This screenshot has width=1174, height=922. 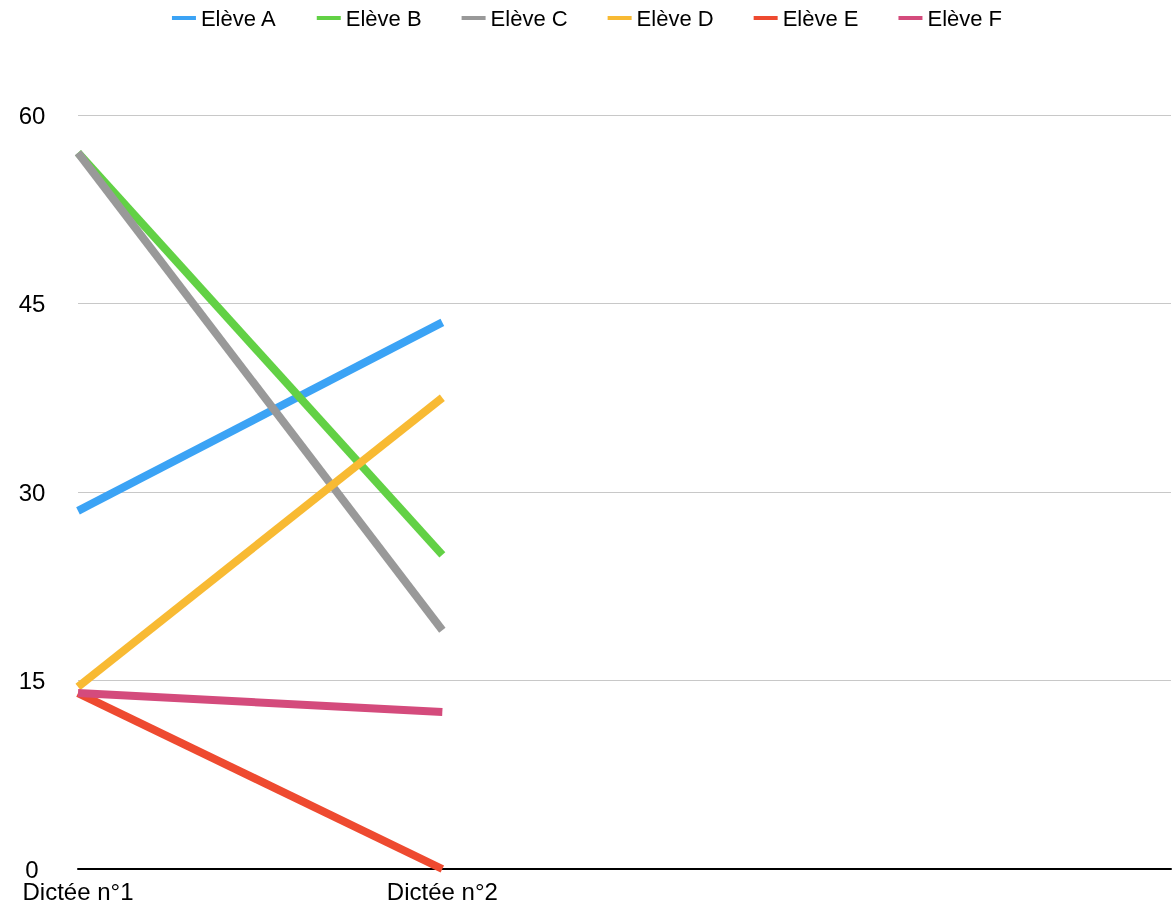 What do you see at coordinates (442, 891) in the screenshot?
I see `x-tick-label: Dictée n°2` at bounding box center [442, 891].